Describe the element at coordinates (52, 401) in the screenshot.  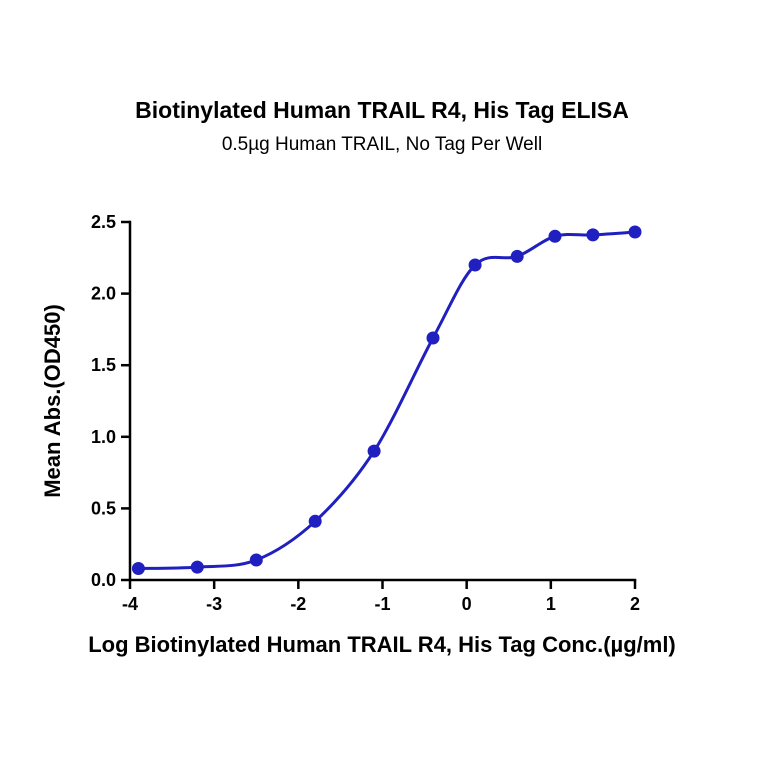
I see `y-axis-label: Mean Abs.(OD450)` at that location.